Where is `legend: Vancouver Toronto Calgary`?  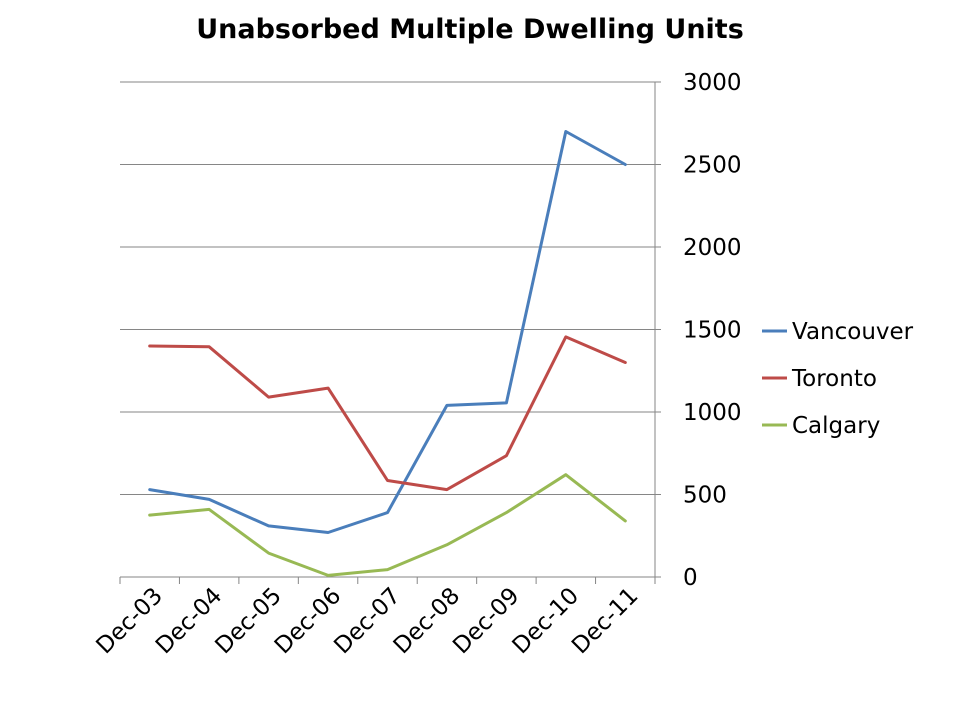 legend: Vancouver Toronto Calgary is located at coordinates (838, 379).